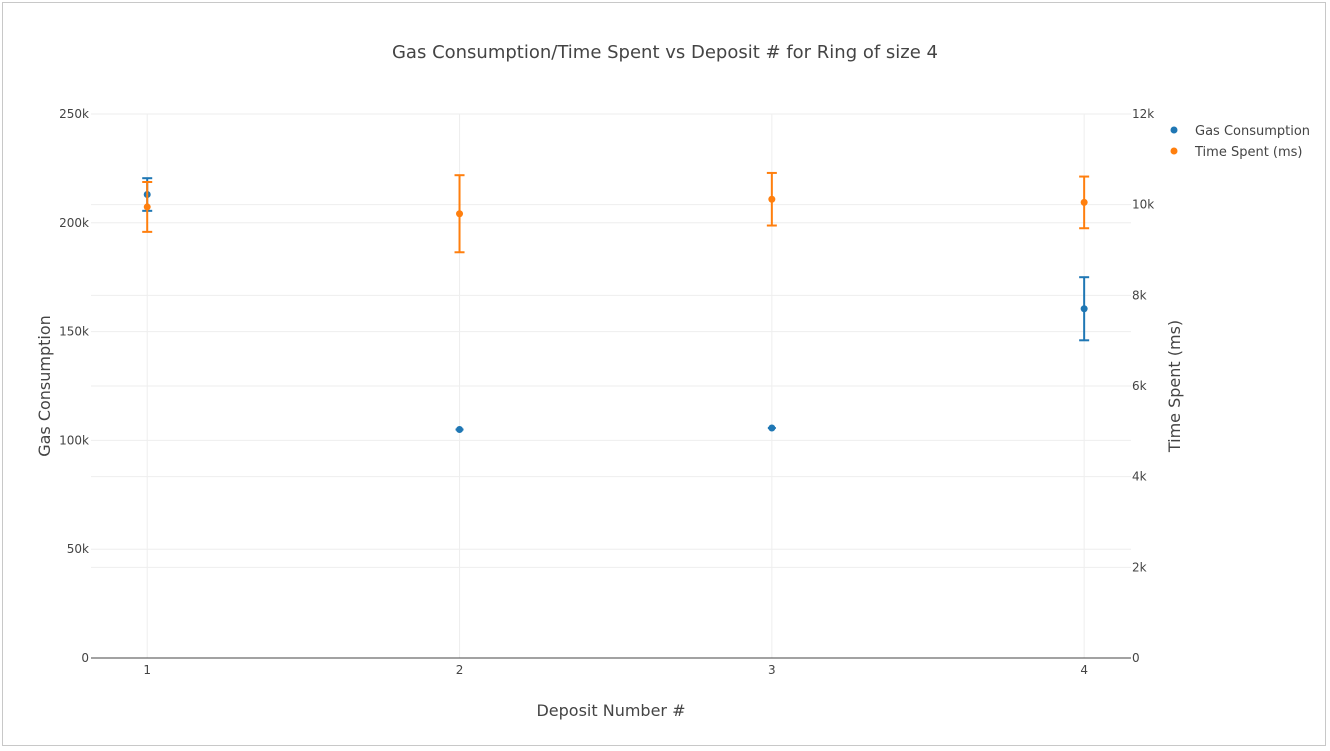 This screenshot has width=1330, height=751. What do you see at coordinates (78, 549) in the screenshot?
I see `y-tick-label: 50k` at bounding box center [78, 549].